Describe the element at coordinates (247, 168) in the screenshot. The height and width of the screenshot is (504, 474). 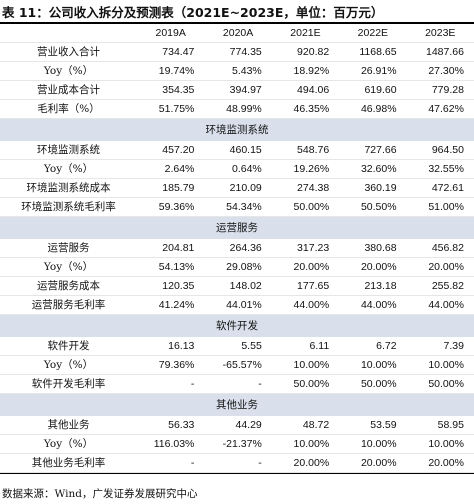
I see `value-cell: 0.64%` at that location.